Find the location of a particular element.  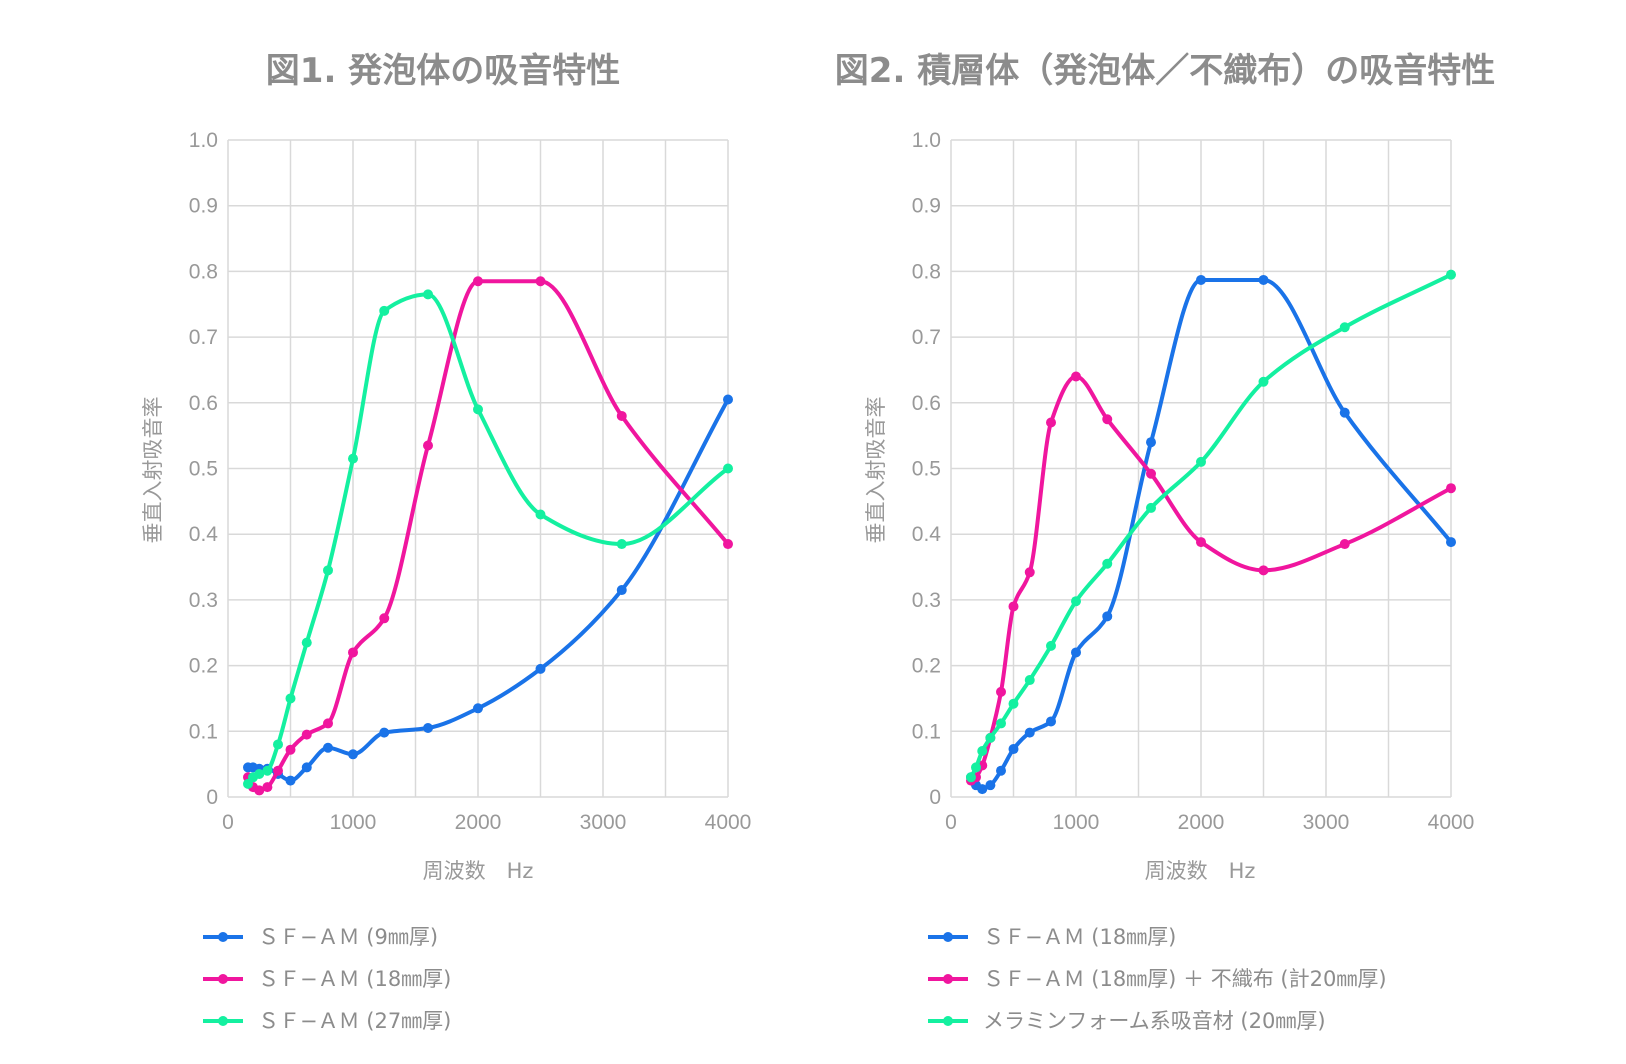

x-tick-label: 2000 is located at coordinates (478, 822).